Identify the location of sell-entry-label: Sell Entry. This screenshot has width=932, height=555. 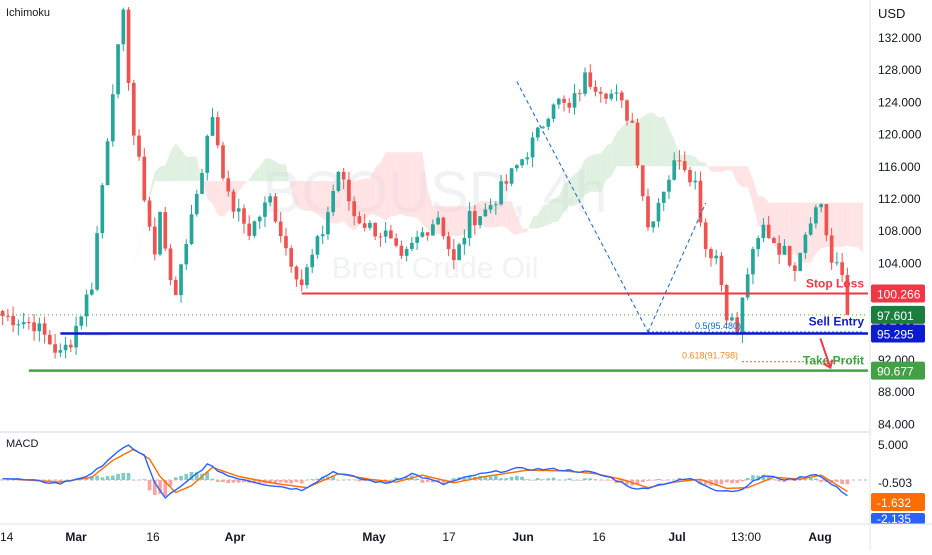
(837, 321).